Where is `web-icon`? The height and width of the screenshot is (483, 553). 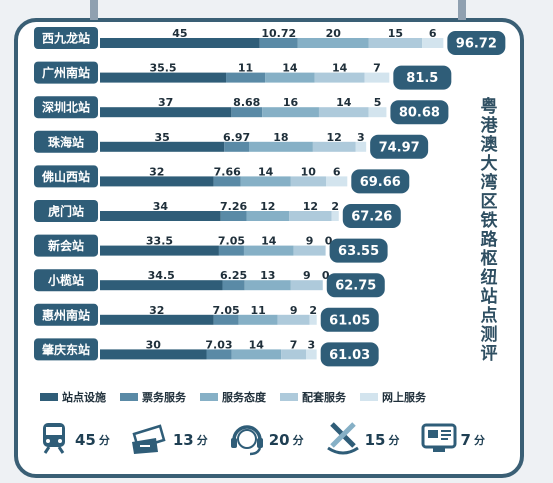
web-icon is located at coordinates (439, 440).